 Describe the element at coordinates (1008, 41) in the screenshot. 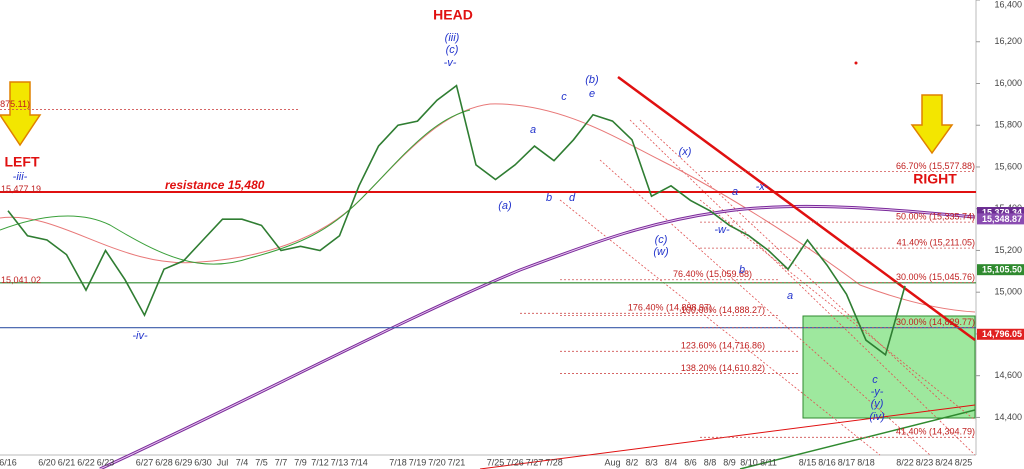

I see `y-tick-label: 16,200` at that location.